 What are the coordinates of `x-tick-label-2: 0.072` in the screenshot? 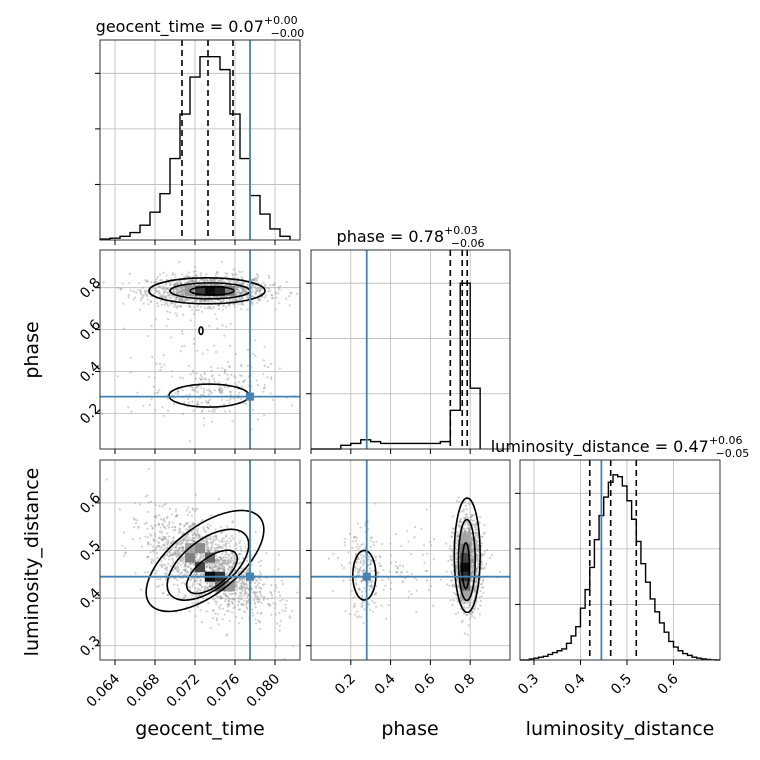 It's located at (184, 691).